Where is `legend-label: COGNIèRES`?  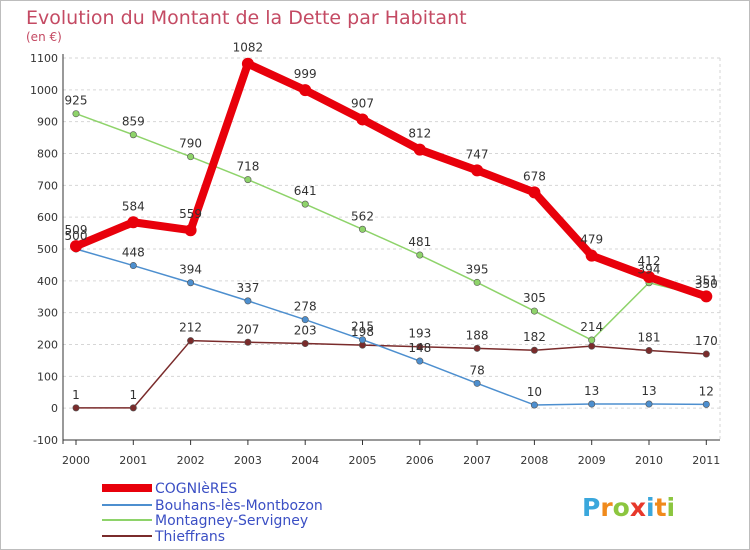
legend-label: COGNIèRES is located at coordinates (196, 489).